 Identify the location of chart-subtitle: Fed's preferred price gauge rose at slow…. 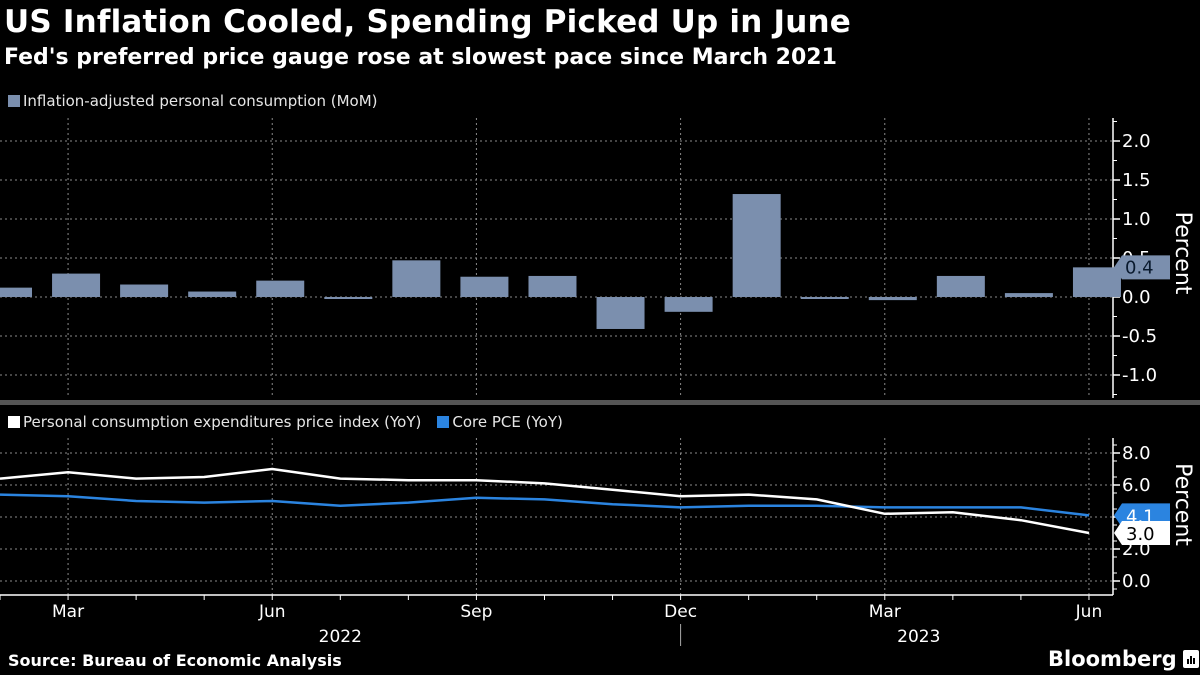
(420, 57).